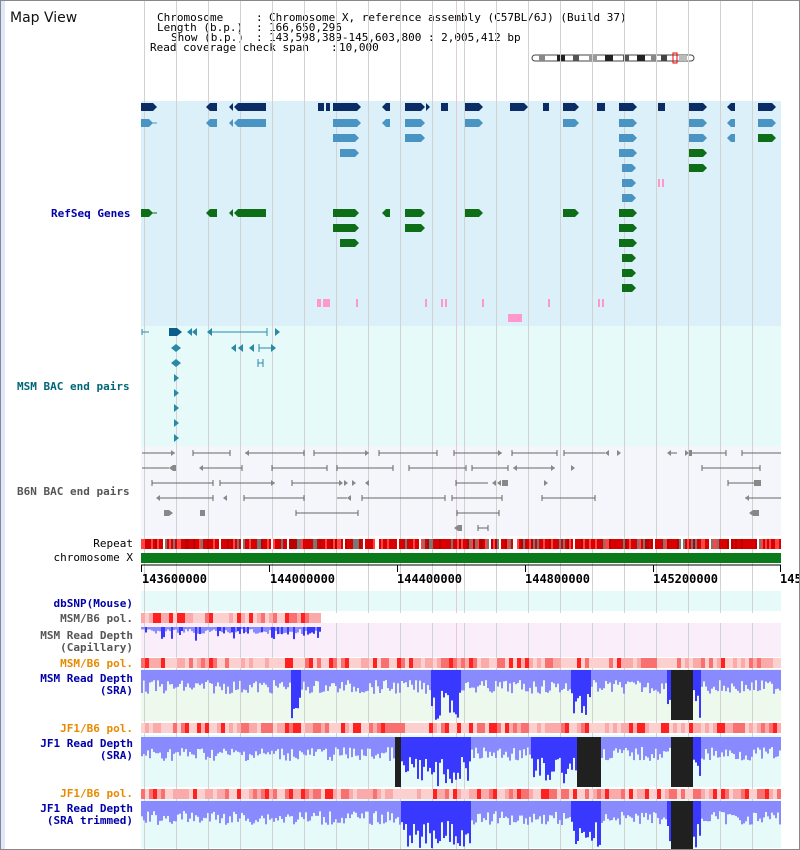  Describe the element at coordinates (96, 618) in the screenshot. I see `msm-b6-pol-label: MSM/B6 pol.` at that location.